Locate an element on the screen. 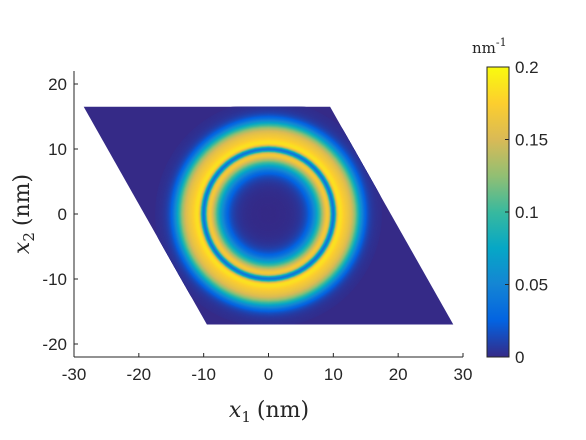 The width and height of the screenshot is (586, 440). x-tick-label: 20 is located at coordinates (398, 374).